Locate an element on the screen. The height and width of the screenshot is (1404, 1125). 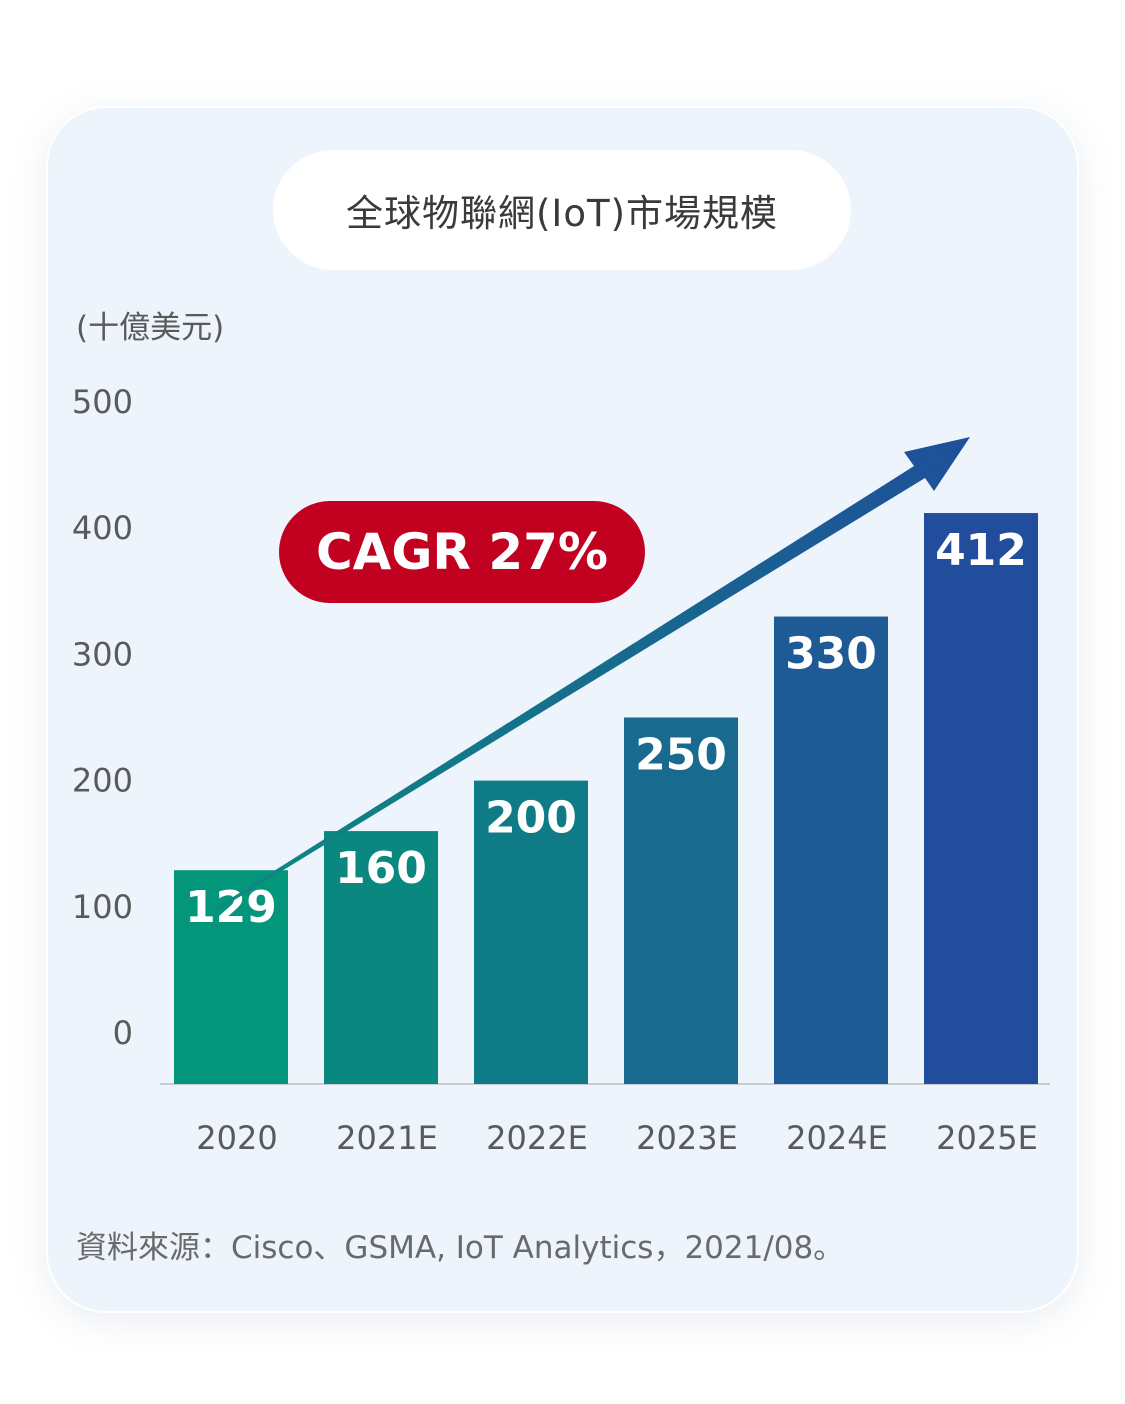
x-tick-label: 2021E is located at coordinates (387, 1138).